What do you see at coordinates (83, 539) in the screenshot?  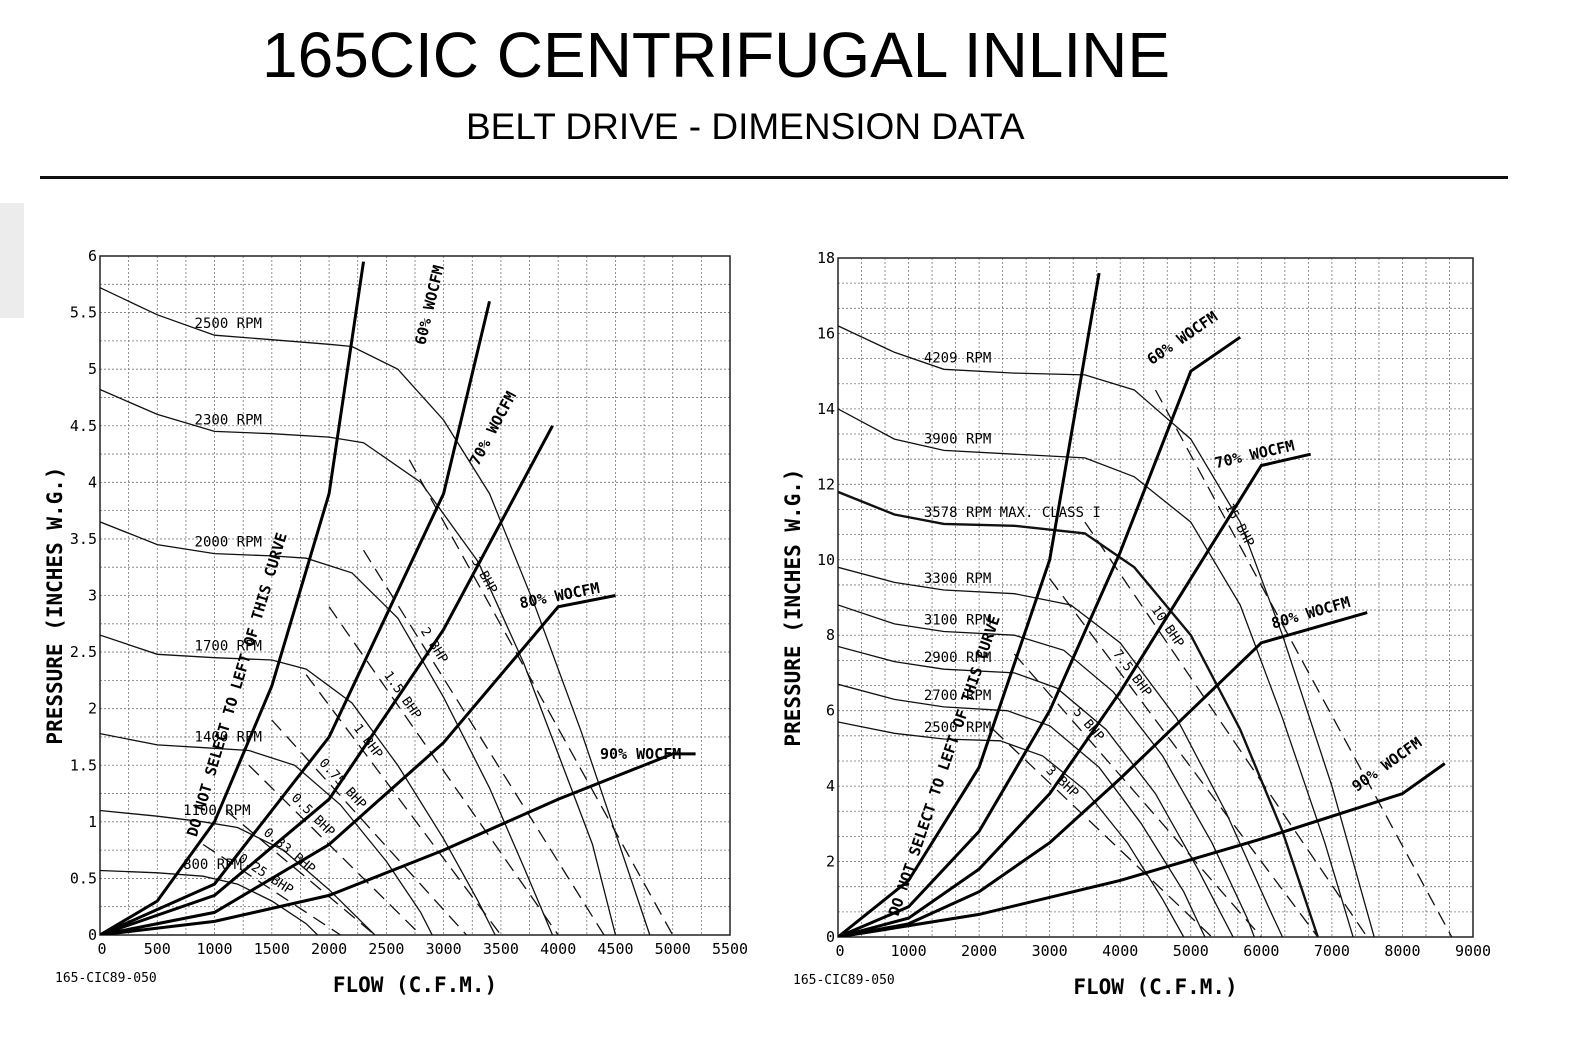 I see `y-tick-label: 3.5` at bounding box center [83, 539].